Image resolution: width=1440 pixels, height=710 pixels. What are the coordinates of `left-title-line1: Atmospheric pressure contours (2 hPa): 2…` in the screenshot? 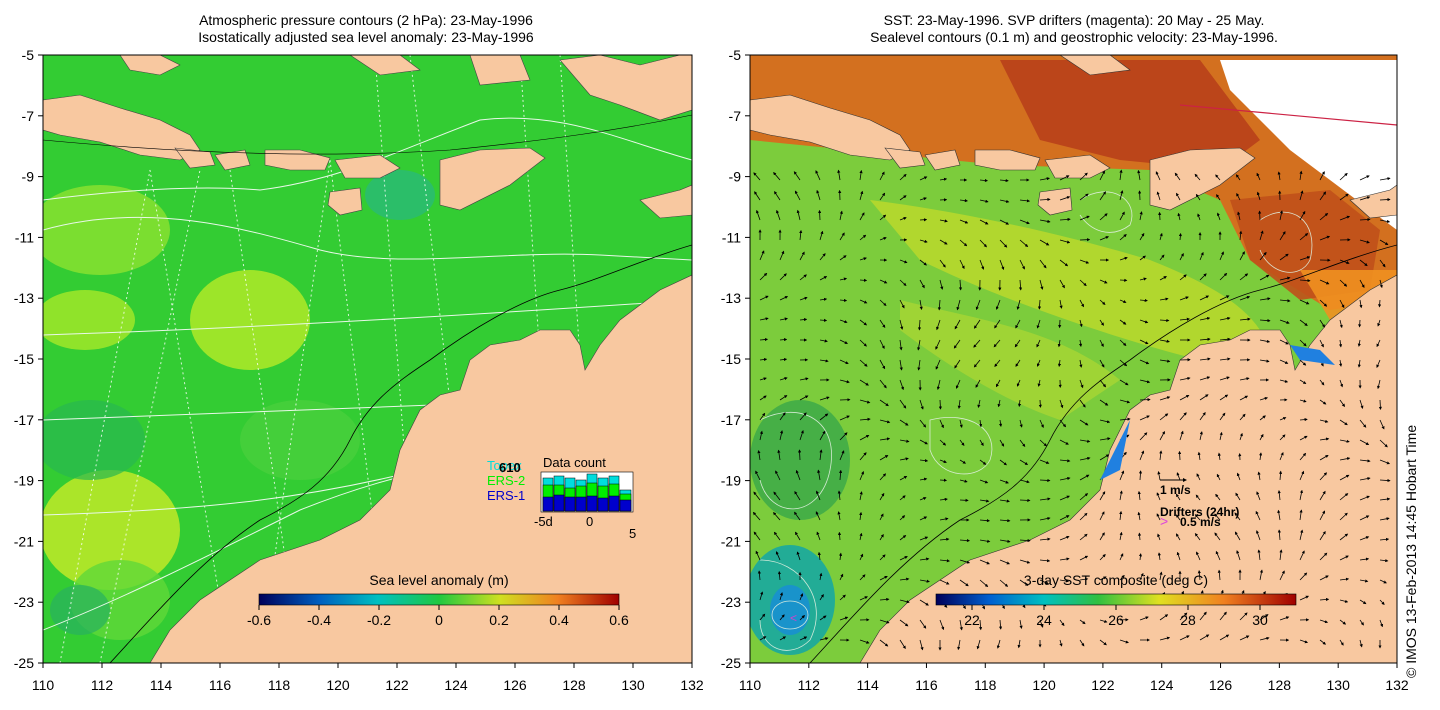 It's located at (366, 20).